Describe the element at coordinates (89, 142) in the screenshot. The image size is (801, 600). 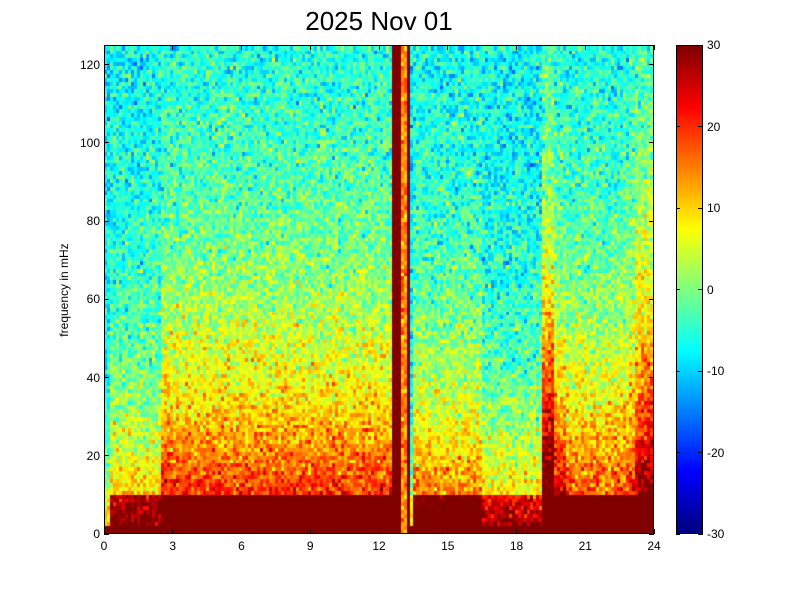
I see `y-tick-label: 100` at that location.